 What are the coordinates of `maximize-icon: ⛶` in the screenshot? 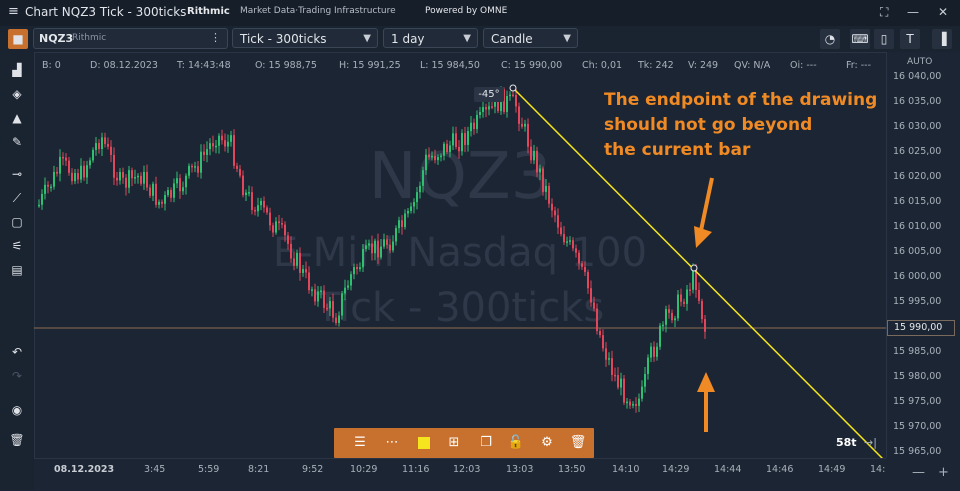 It's located at (884, 12).